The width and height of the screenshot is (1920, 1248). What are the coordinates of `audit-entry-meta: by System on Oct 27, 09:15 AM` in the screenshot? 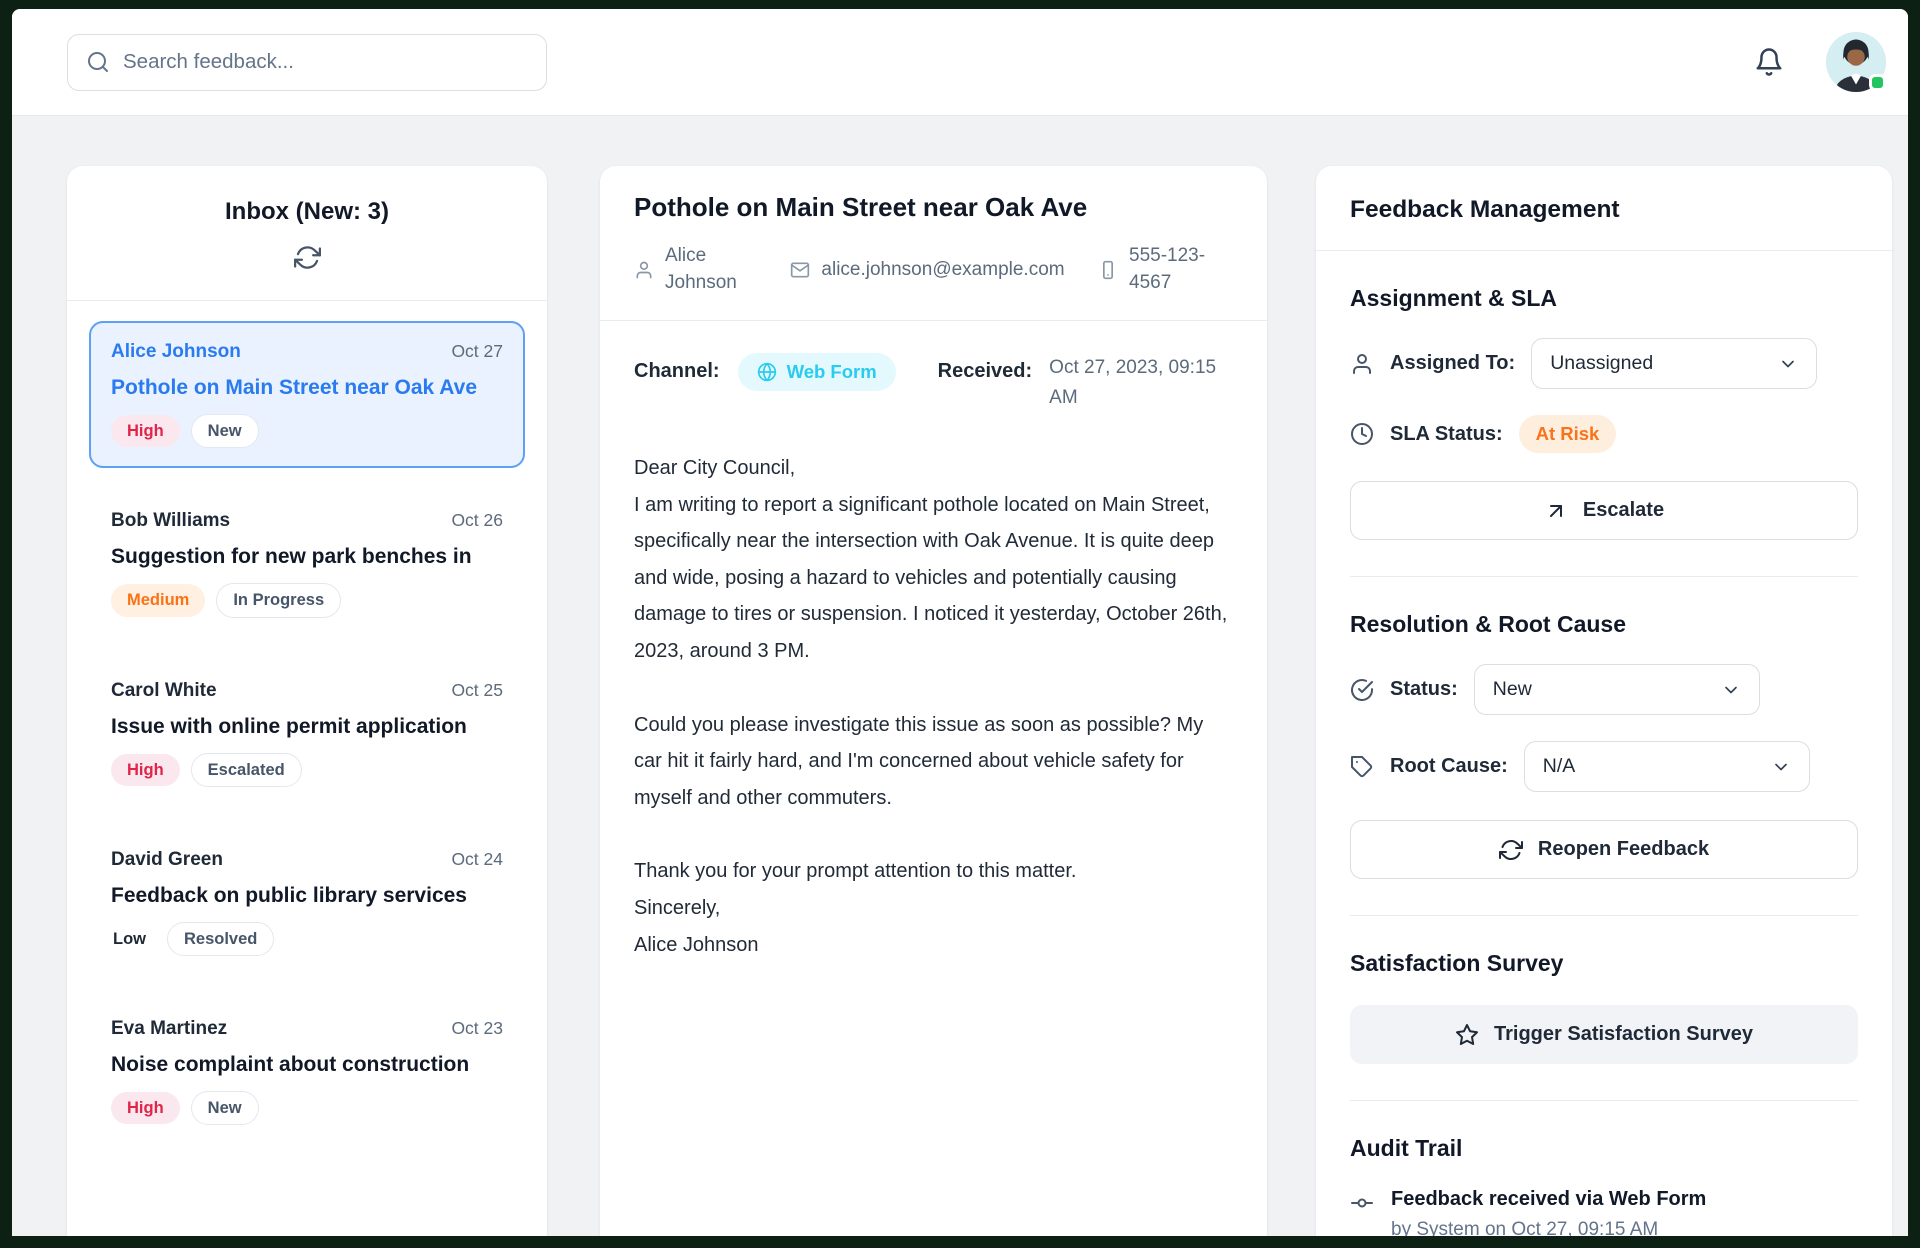 It's located at (1525, 1227).